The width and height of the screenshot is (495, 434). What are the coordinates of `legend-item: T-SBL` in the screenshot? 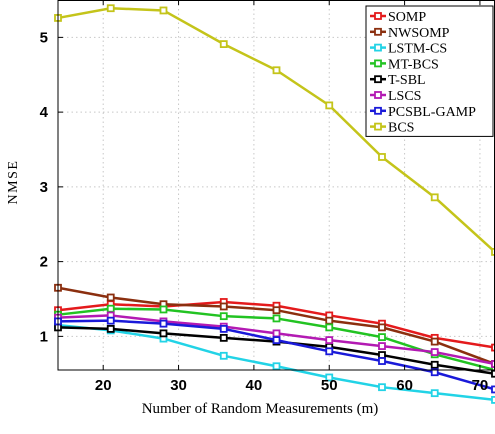 It's located at (398, 80).